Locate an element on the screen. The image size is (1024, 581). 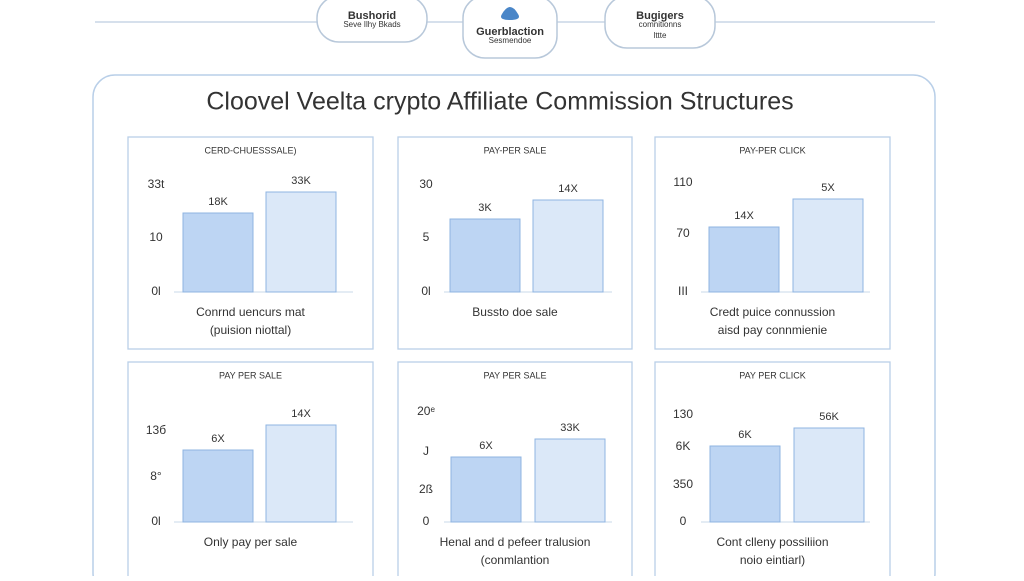
tick-label: 13б is located at coordinates (156, 430).